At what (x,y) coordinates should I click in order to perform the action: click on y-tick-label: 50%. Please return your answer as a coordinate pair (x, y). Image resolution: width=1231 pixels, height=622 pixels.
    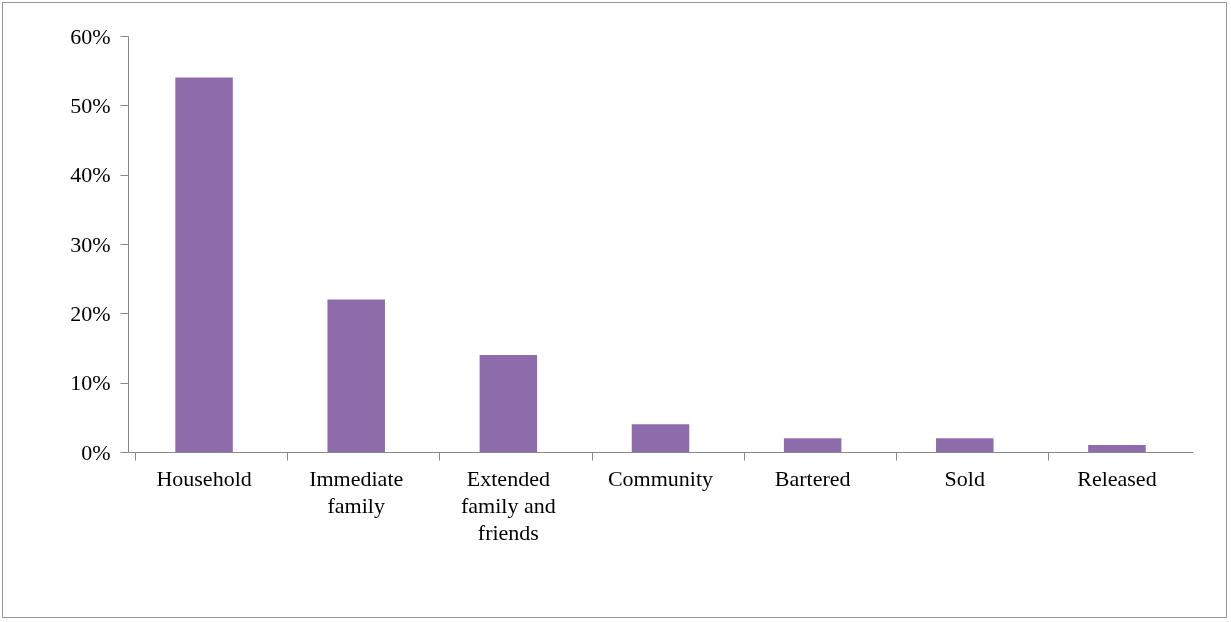
    Looking at the image, I should click on (90, 105).